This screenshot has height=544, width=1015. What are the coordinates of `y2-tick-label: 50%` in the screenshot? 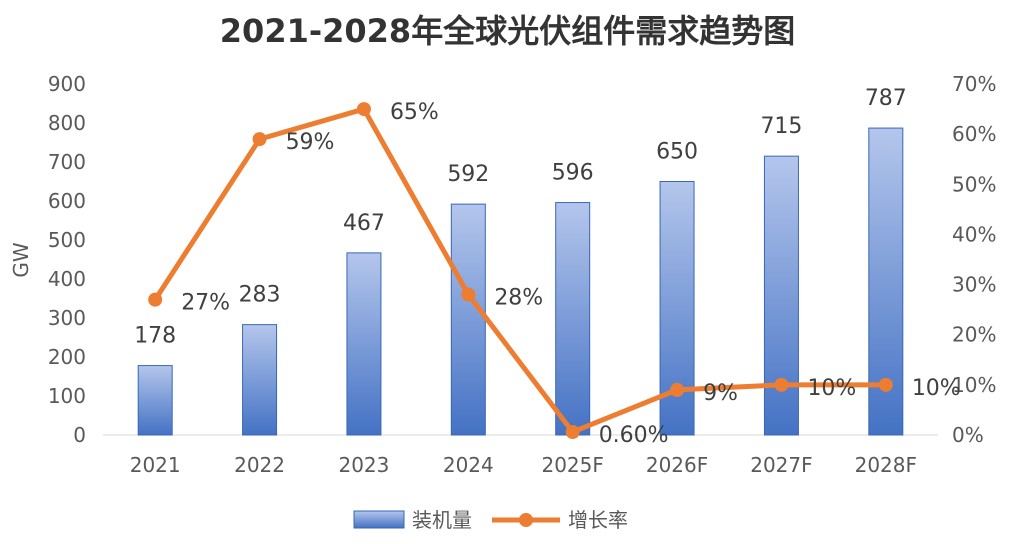 It's located at (974, 184).